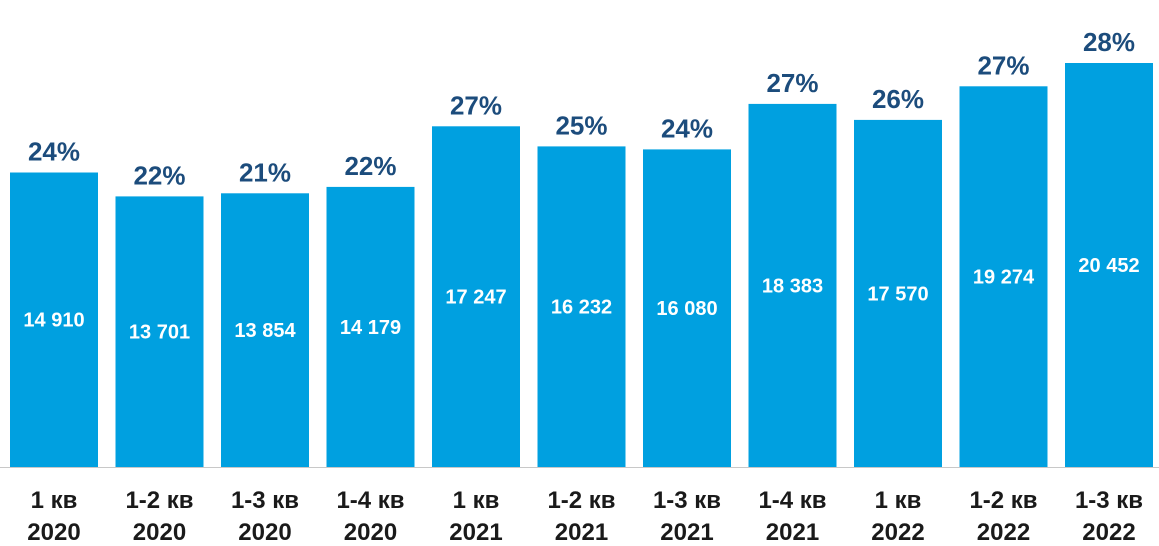 Image resolution: width=1159 pixels, height=546 pixels. Describe the element at coordinates (687, 516) in the screenshot. I see `category-label: 1-3 кв 2021` at that location.